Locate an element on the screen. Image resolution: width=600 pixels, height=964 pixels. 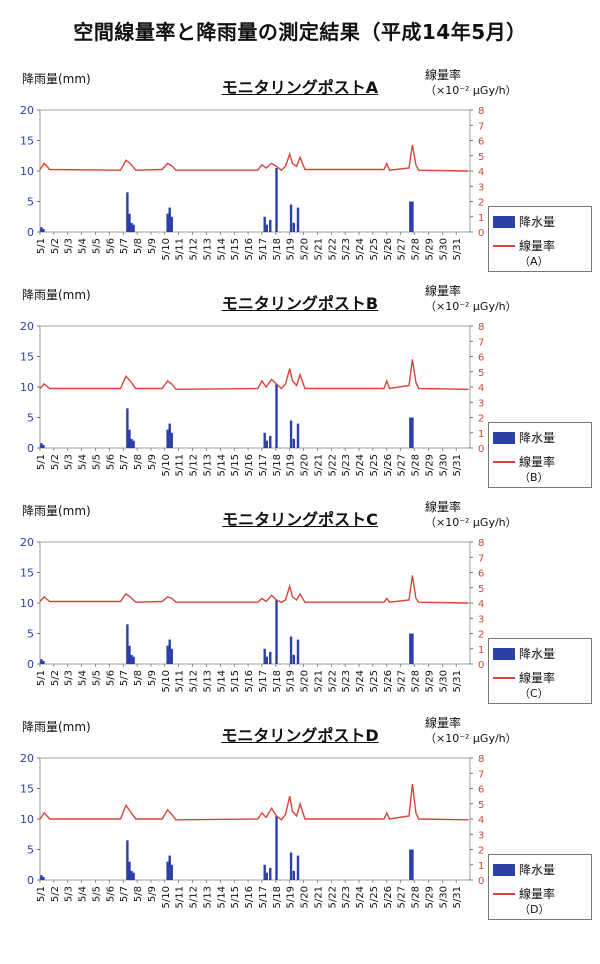
left-axis-label: 降雨量(mm) is located at coordinates (56, 511).